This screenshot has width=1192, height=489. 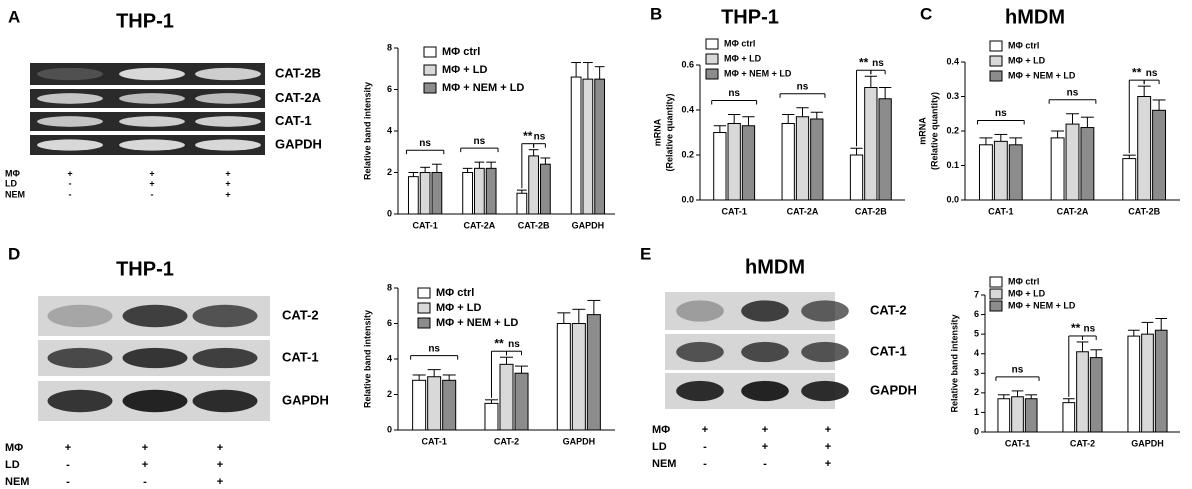 I want to click on x-tick-label: GAPDH, so click(x=588, y=225).